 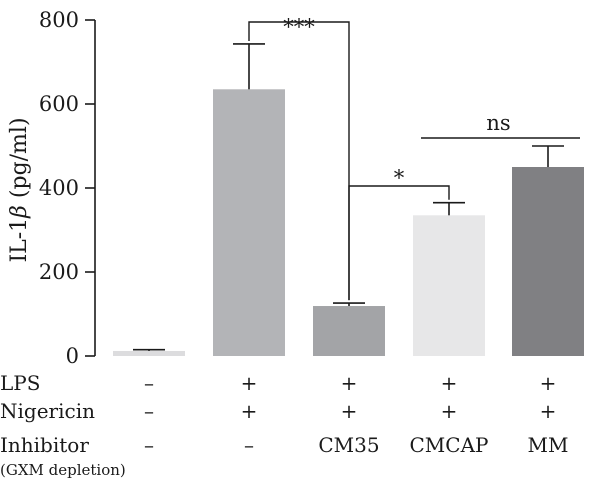 What do you see at coordinates (59, 188) in the screenshot?
I see `y-tick-label: 400` at bounding box center [59, 188].